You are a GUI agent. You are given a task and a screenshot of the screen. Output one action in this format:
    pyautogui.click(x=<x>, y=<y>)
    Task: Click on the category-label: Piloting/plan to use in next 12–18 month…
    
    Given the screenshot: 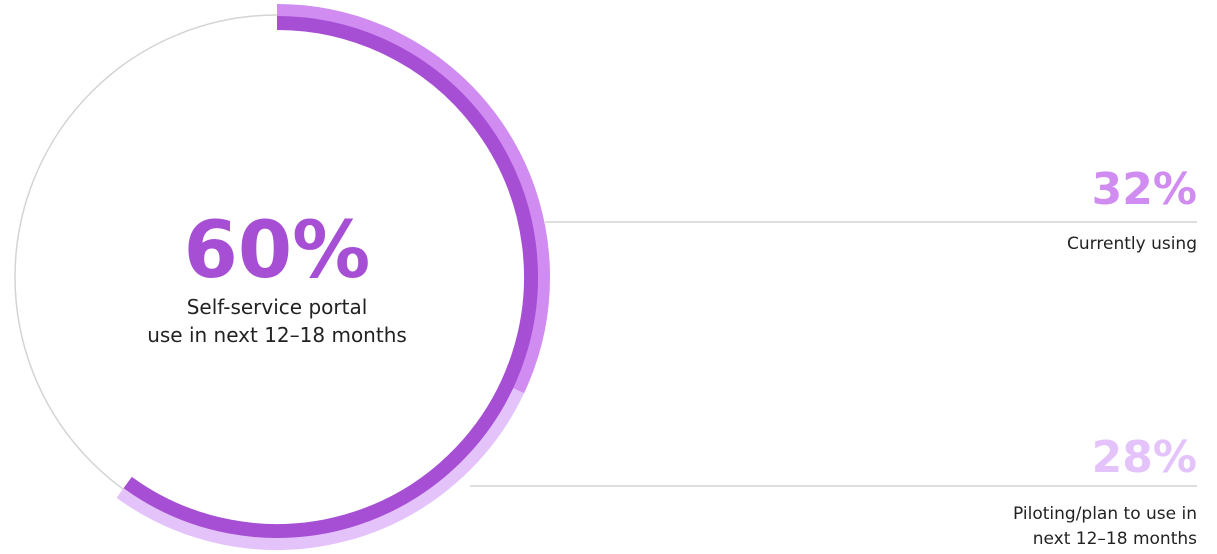 What is the action you would take?
    pyautogui.click(x=1105, y=526)
    